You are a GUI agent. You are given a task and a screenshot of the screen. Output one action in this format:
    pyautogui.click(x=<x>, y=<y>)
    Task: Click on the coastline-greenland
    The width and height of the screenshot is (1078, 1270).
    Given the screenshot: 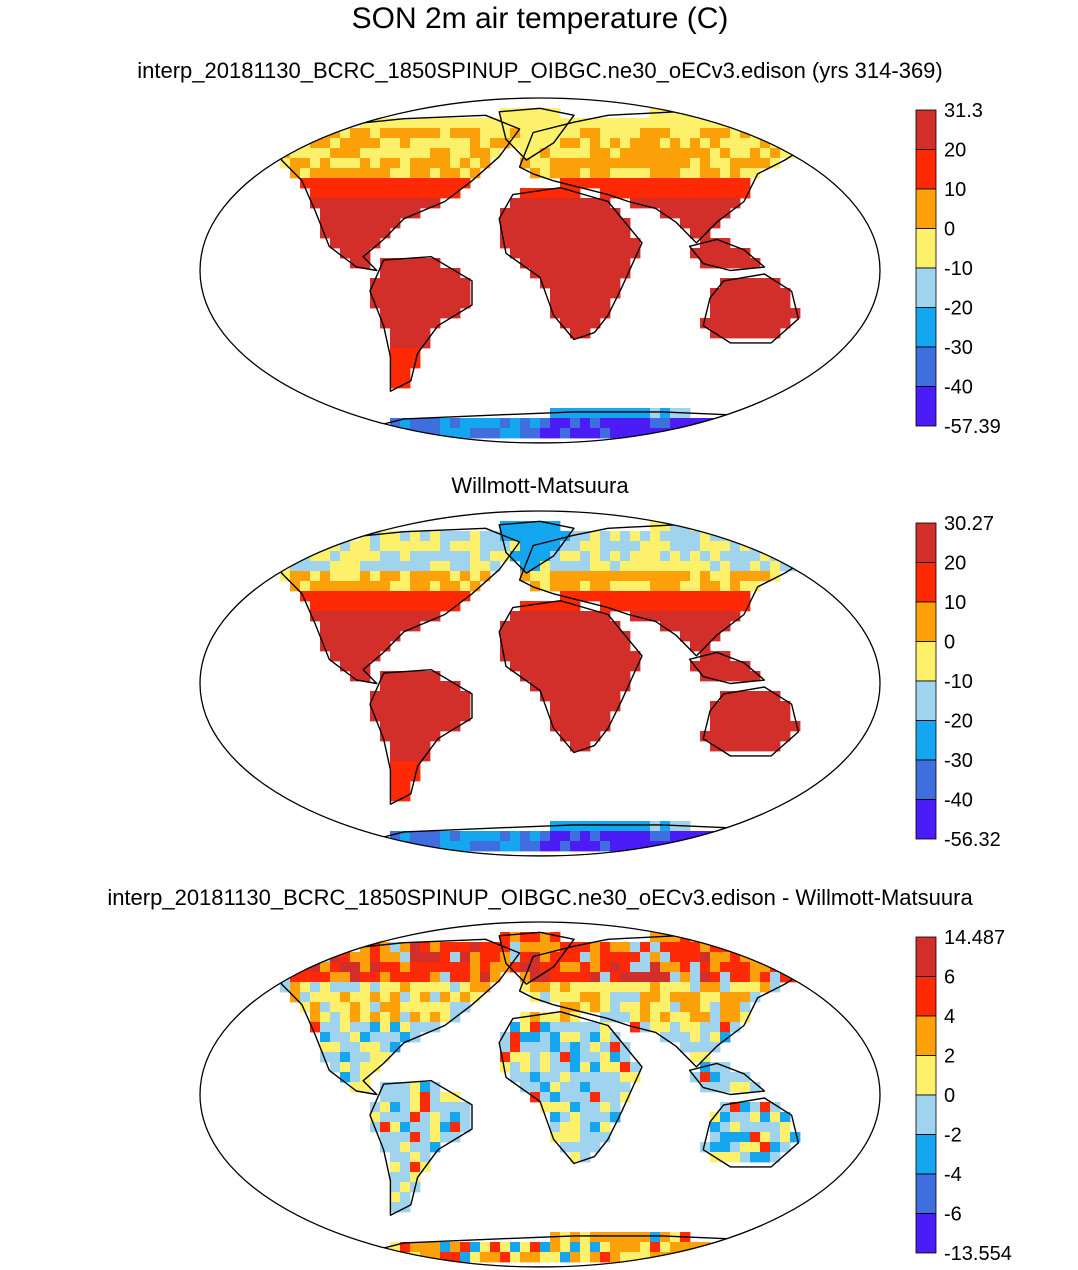 What is the action you would take?
    pyautogui.click(x=536, y=958)
    